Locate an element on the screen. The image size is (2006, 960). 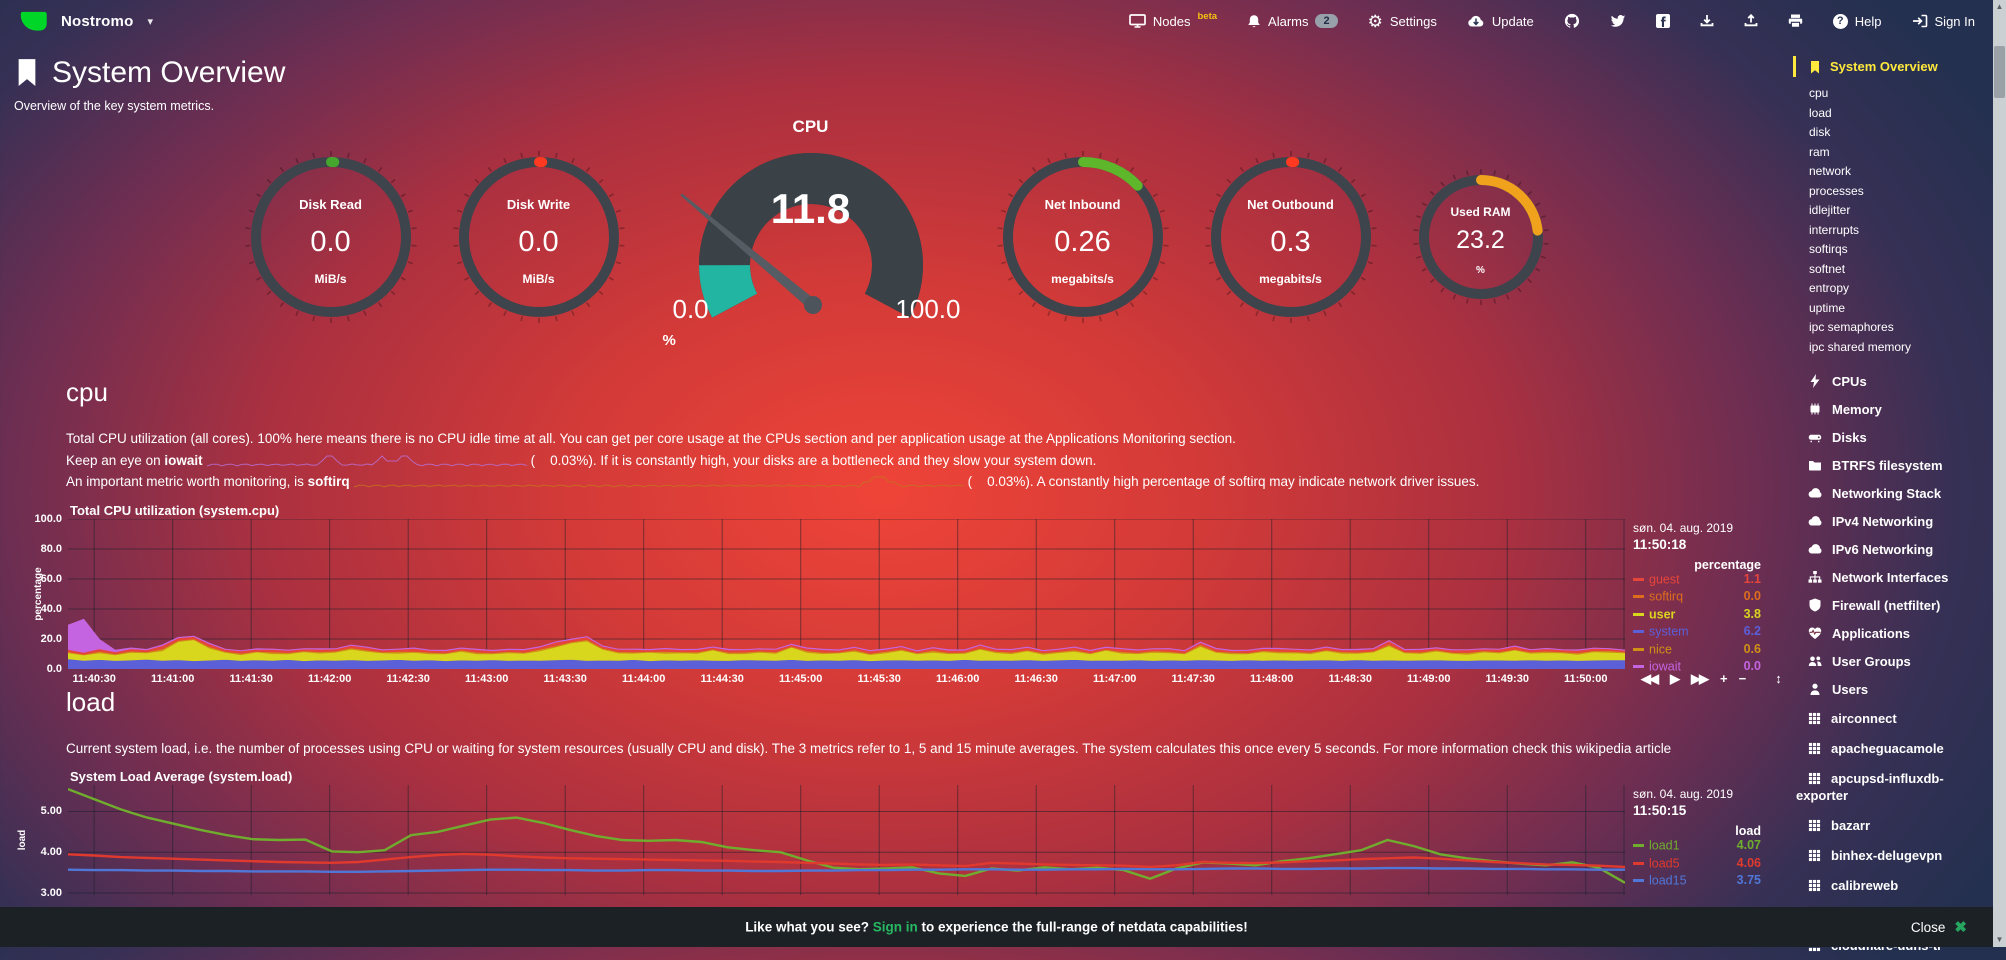
sidebar-item-processes: processes is located at coordinates (1836, 190).